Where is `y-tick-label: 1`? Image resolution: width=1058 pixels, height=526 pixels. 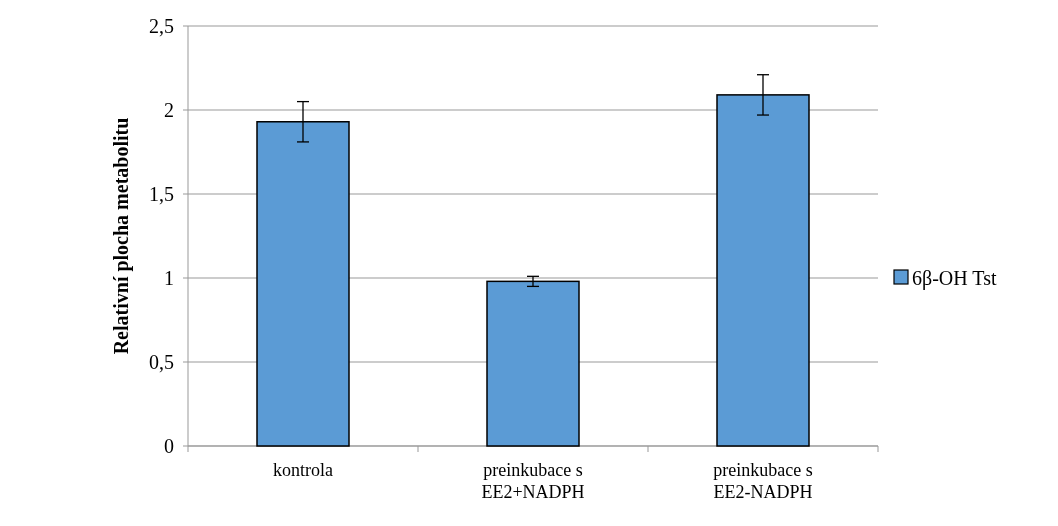
y-tick-label: 1 is located at coordinates (169, 278).